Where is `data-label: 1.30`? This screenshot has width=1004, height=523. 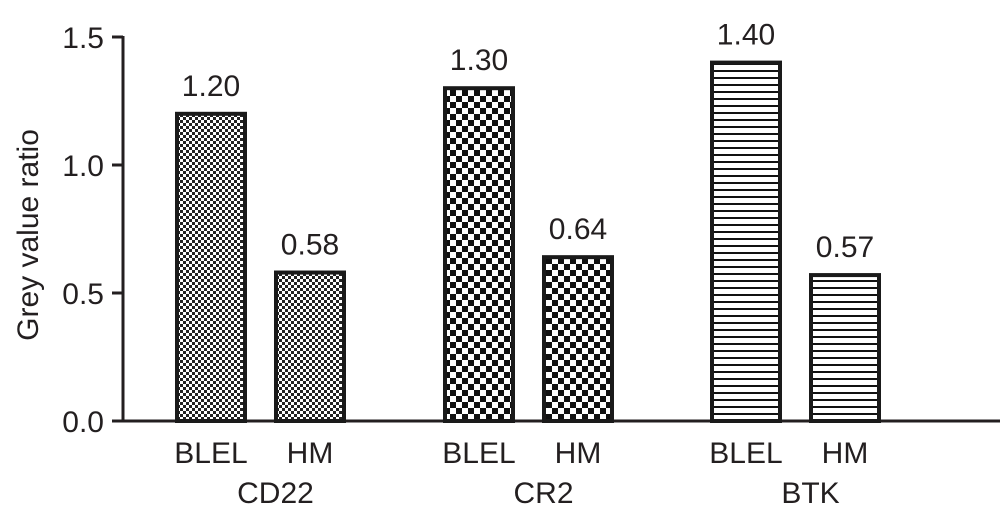
data-label: 1.30 is located at coordinates (479, 60).